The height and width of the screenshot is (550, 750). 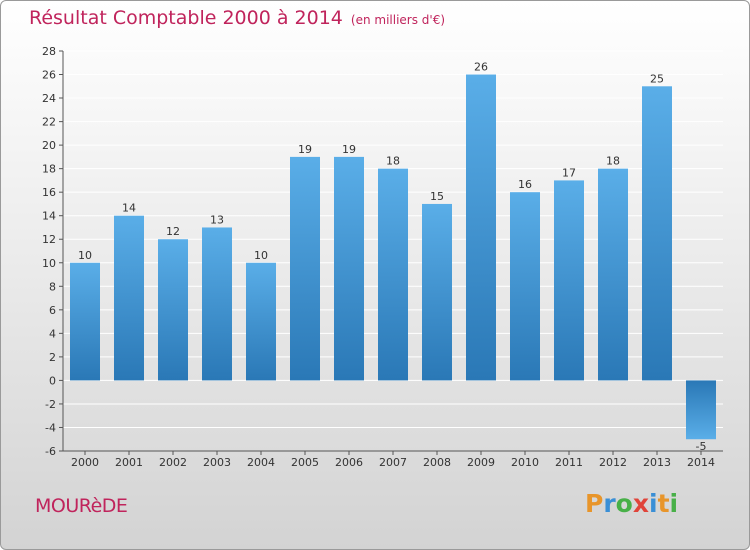 I want to click on x-tick-label: 2011, so click(x=569, y=462).